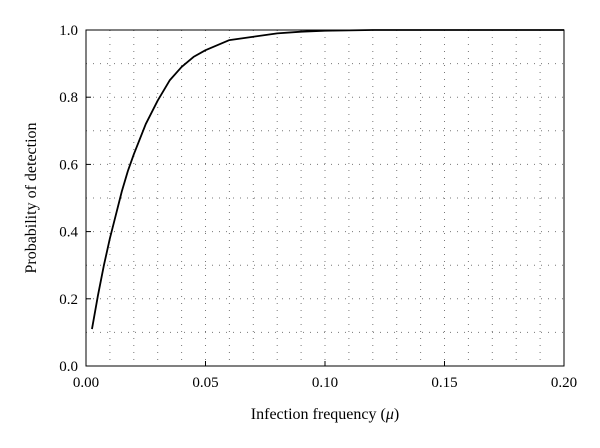  I want to click on x-tick-label: 0.10, so click(325, 383).